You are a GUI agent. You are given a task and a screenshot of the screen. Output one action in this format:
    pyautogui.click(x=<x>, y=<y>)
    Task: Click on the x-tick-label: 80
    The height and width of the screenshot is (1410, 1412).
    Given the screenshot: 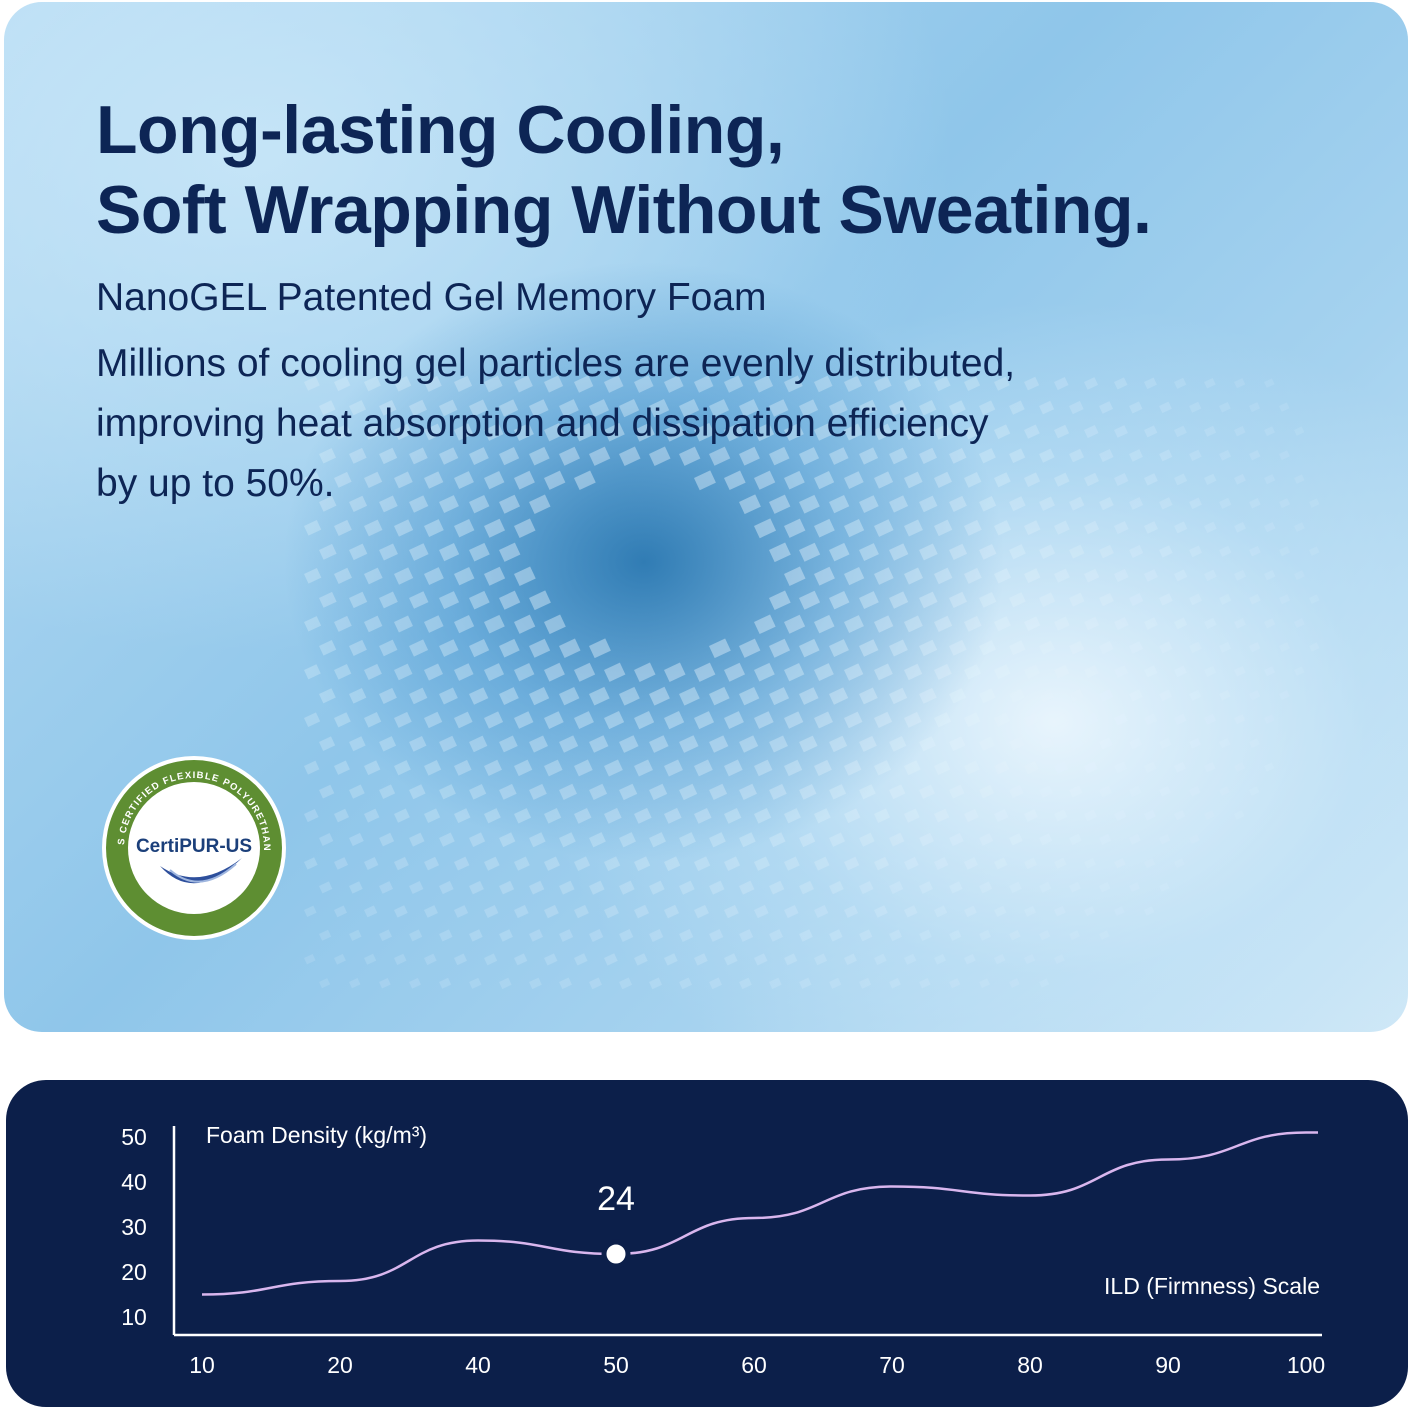 What is the action you would take?
    pyautogui.click(x=1030, y=1365)
    